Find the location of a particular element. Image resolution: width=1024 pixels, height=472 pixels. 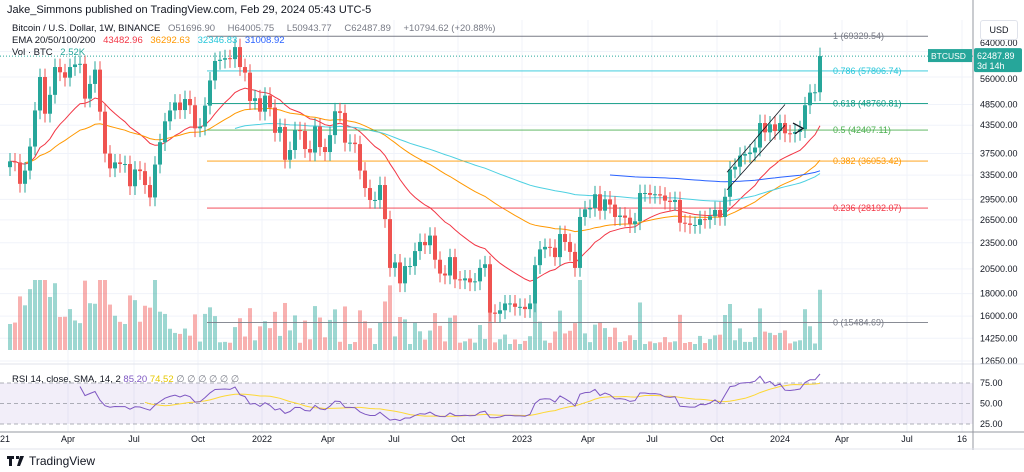

symbol-title: Bitcoin / U.S. Dollar, 1W, BINANCE is located at coordinates (86, 28).